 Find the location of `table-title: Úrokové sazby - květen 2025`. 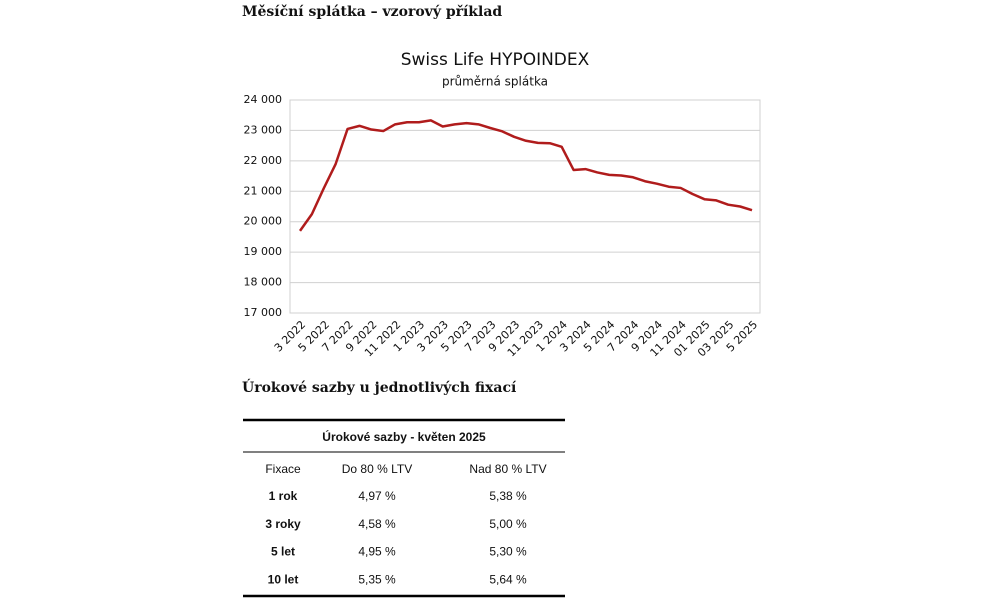

table-title: Úrokové sazby - květen 2025 is located at coordinates (404, 436).